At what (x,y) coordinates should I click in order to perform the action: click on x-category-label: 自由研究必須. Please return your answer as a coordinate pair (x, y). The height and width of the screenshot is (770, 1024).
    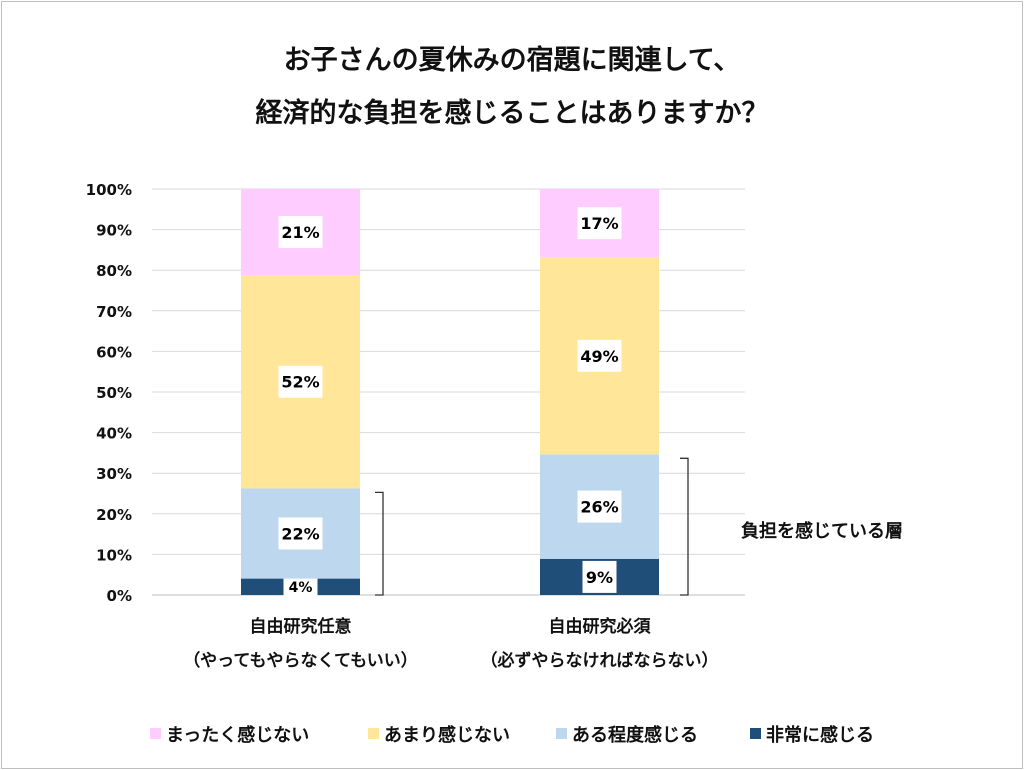
    Looking at the image, I should click on (600, 626).